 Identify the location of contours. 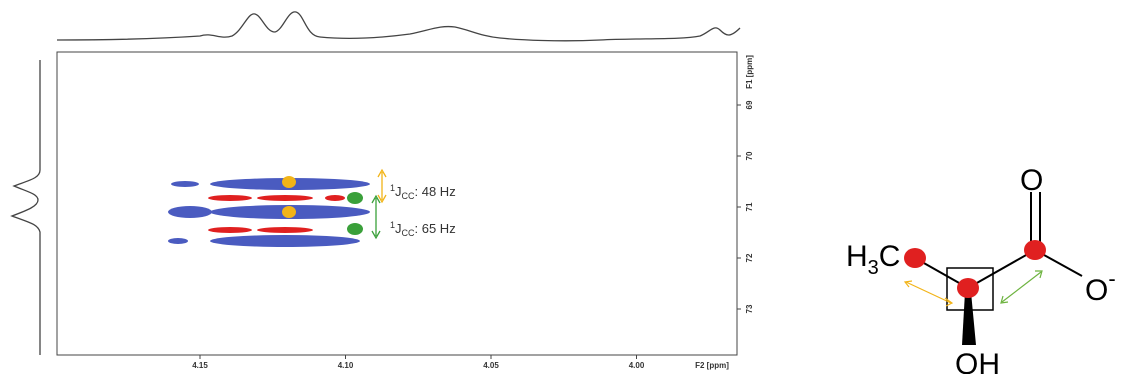
(269, 211).